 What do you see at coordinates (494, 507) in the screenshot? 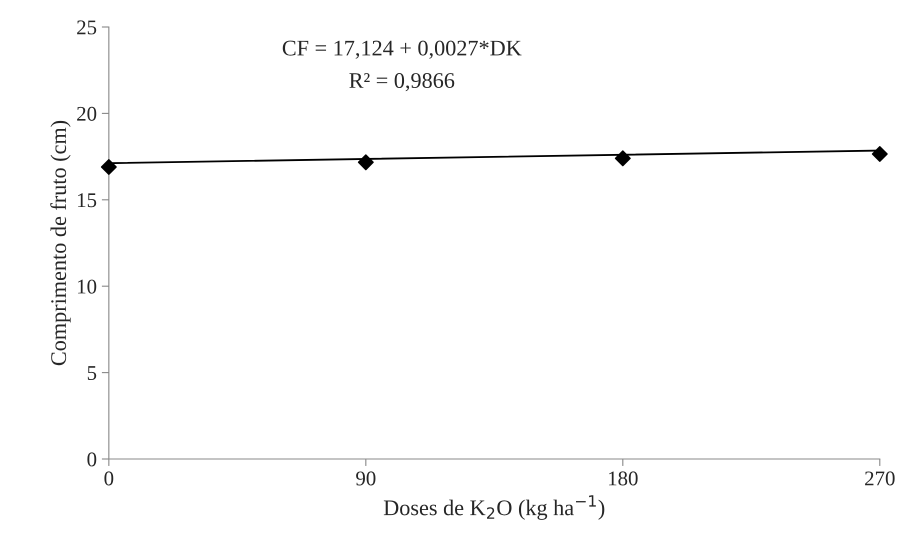
I see `x-axis-title: Doses de K$_{2}$O (kg ha$^{−1}$)` at bounding box center [494, 507].